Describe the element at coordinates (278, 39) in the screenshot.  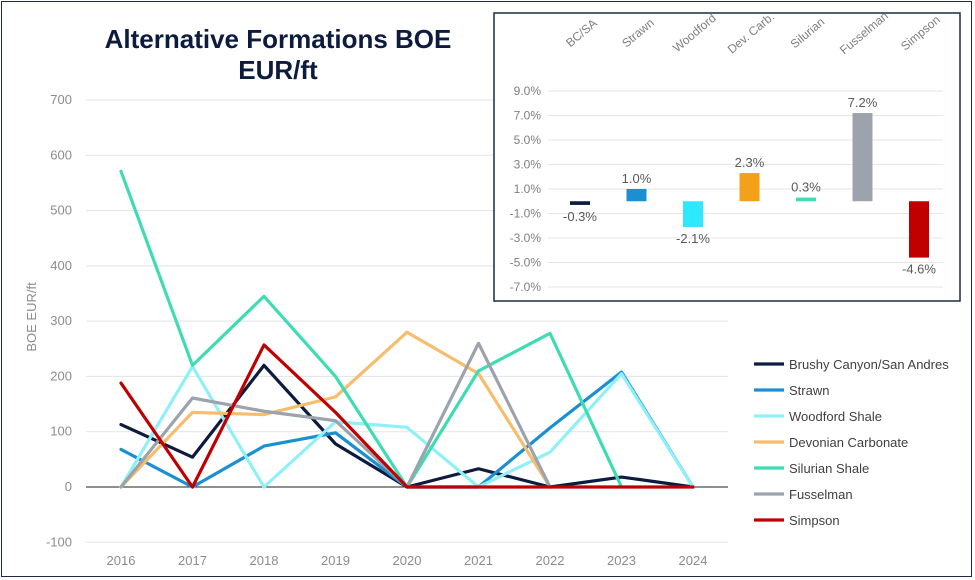
I see `chart-title: Alternative Formations BOE` at that location.